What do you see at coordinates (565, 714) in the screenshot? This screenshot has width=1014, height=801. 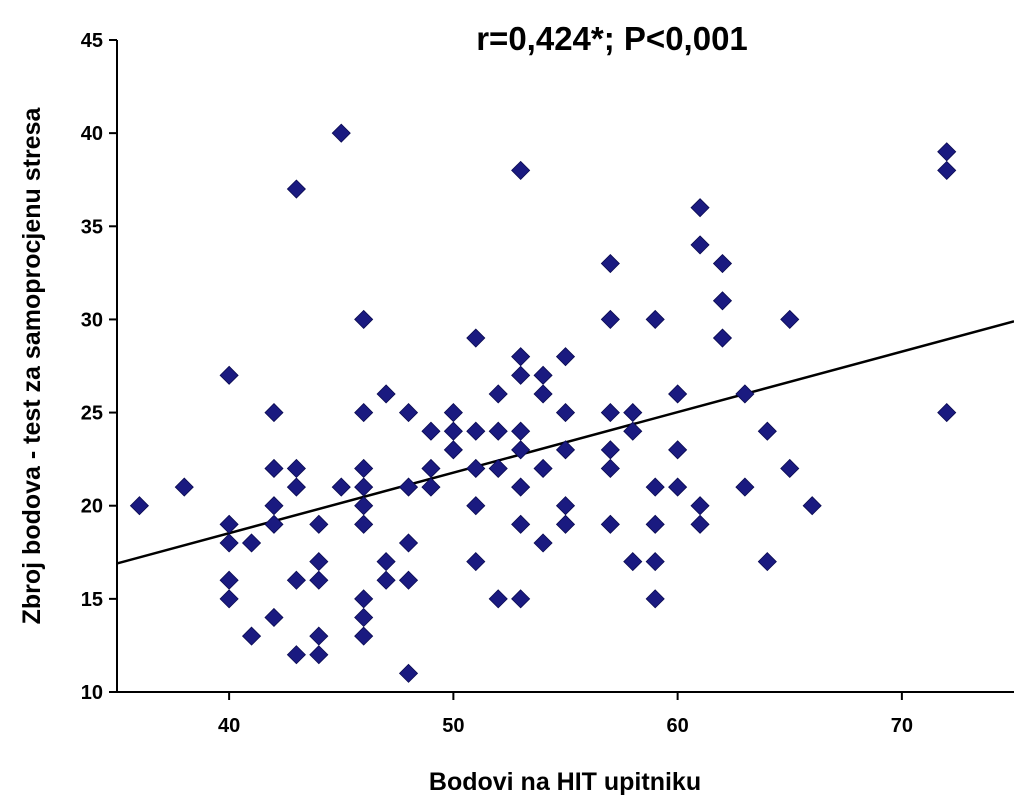 I see `x-ticks: 40 50 60 70` at bounding box center [565, 714].